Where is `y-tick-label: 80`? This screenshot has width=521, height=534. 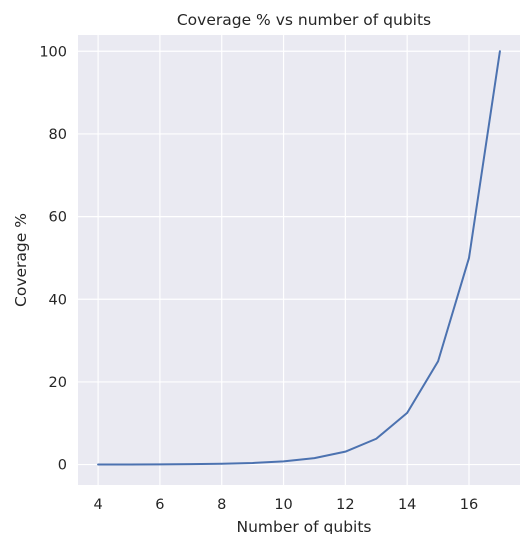 y-tick-label: 80 is located at coordinates (58, 135).